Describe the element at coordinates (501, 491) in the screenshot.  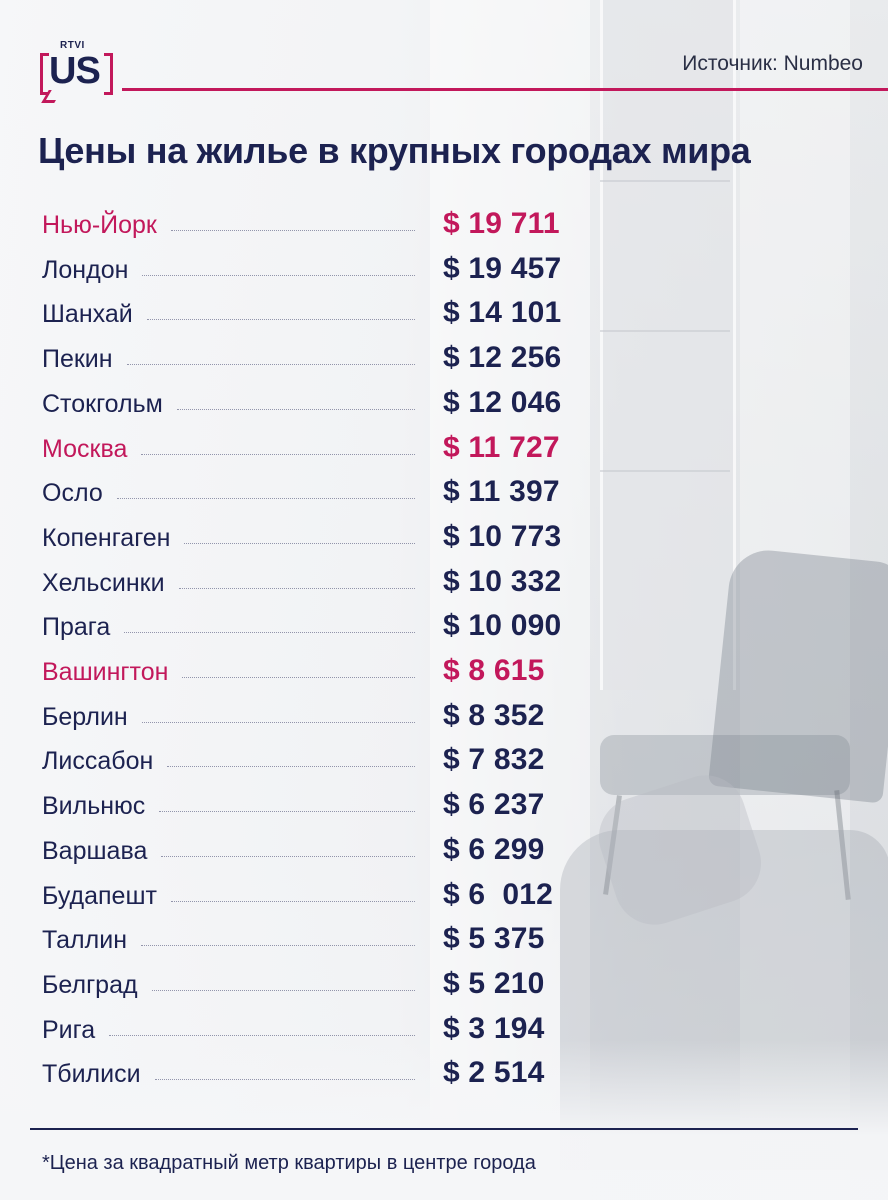
I see `price-value: $ 11 397` at that location.